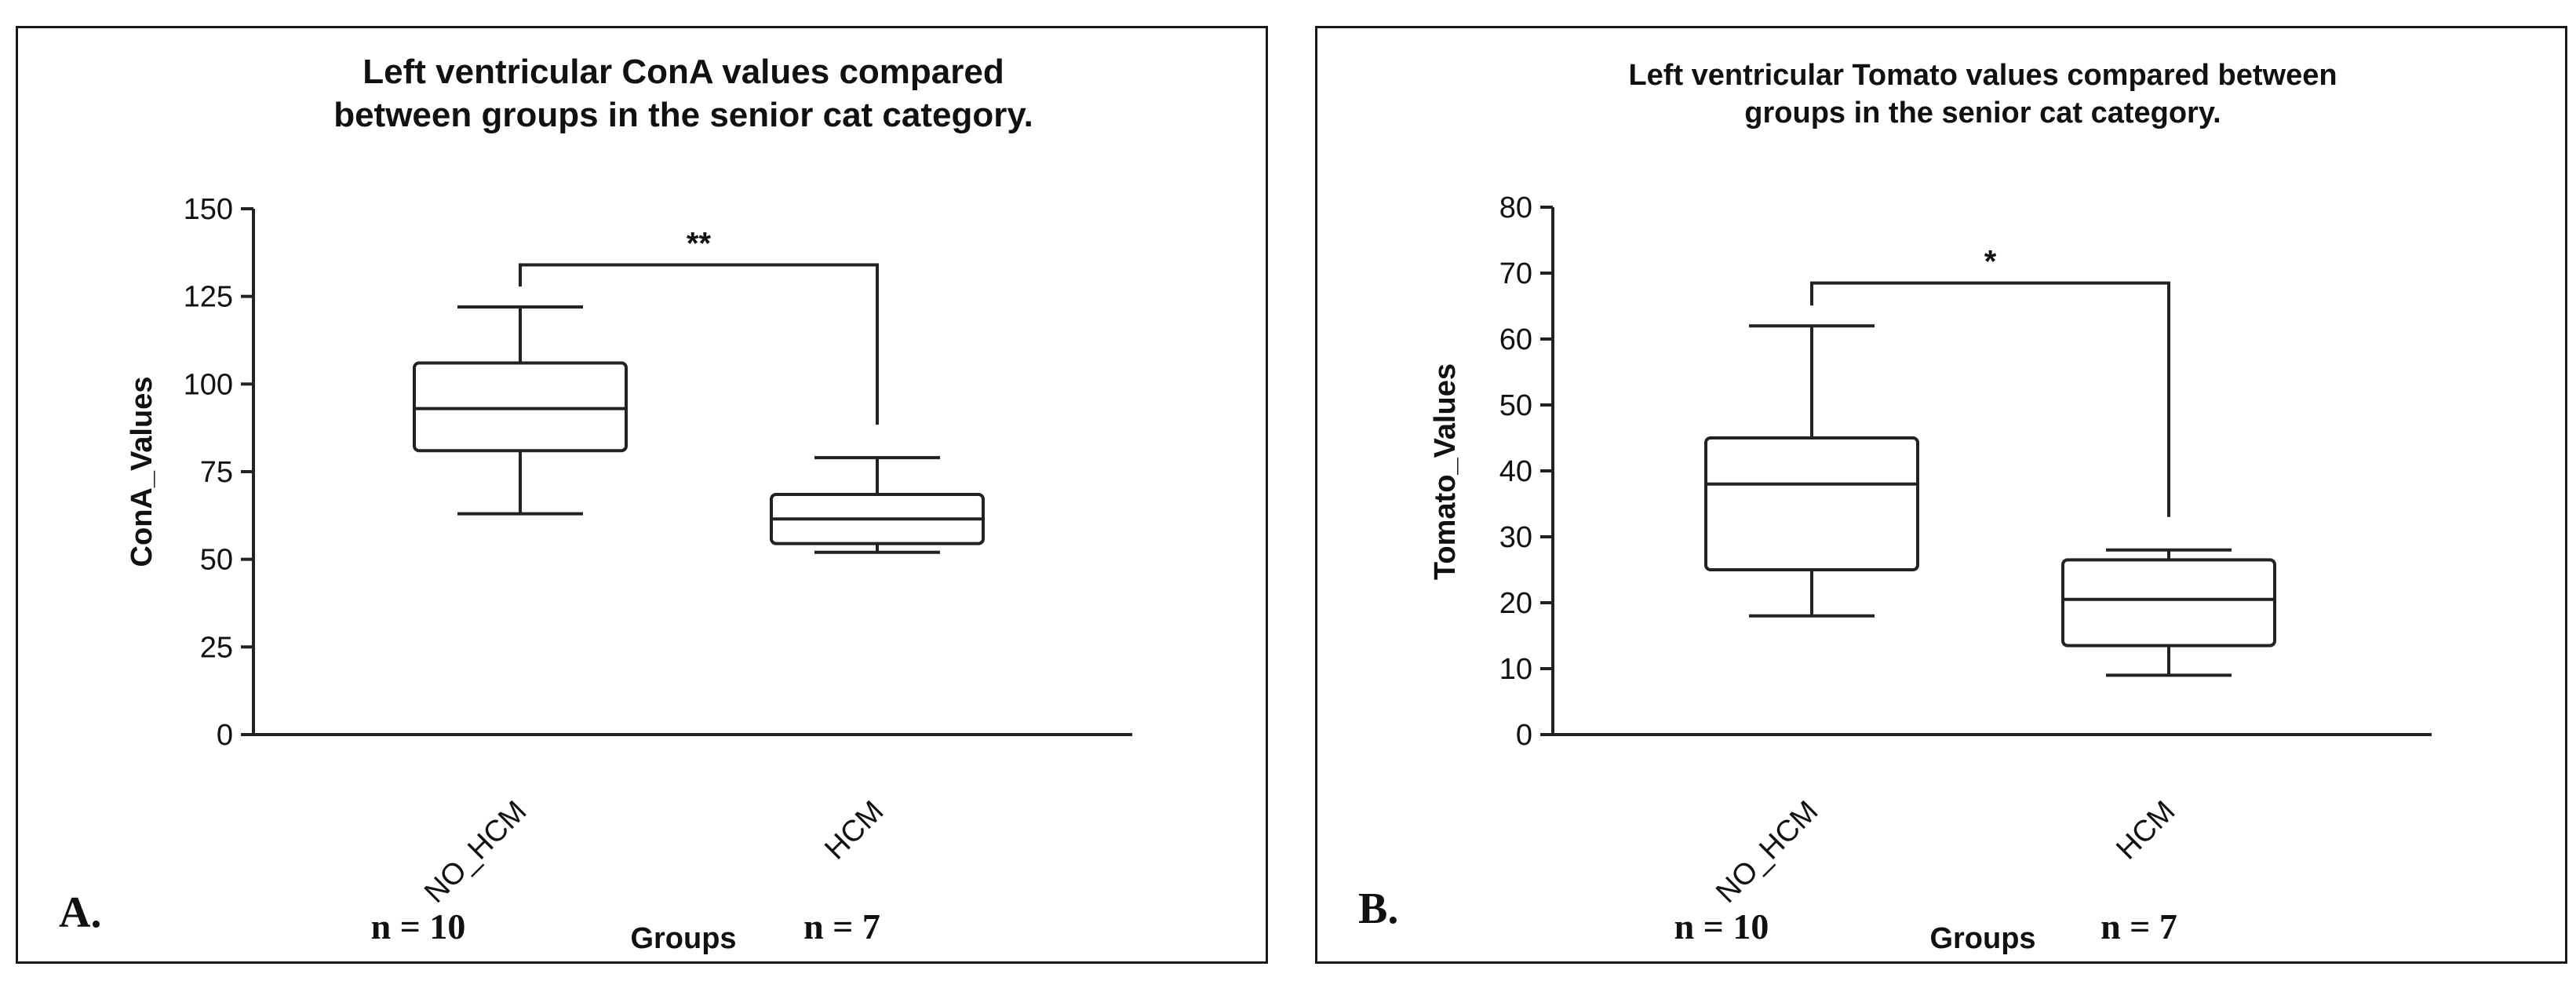 This screenshot has width=2576, height=992. I want to click on y-tick-label: 150, so click(208, 209).